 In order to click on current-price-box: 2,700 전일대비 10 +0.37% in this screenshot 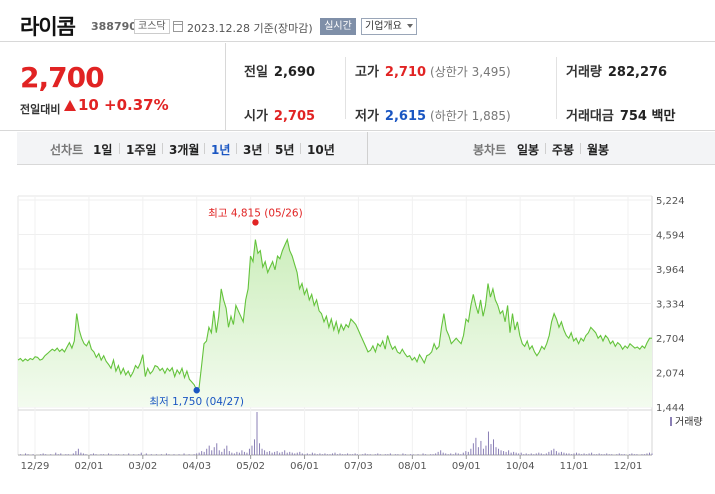, I will do `click(113, 87)`.